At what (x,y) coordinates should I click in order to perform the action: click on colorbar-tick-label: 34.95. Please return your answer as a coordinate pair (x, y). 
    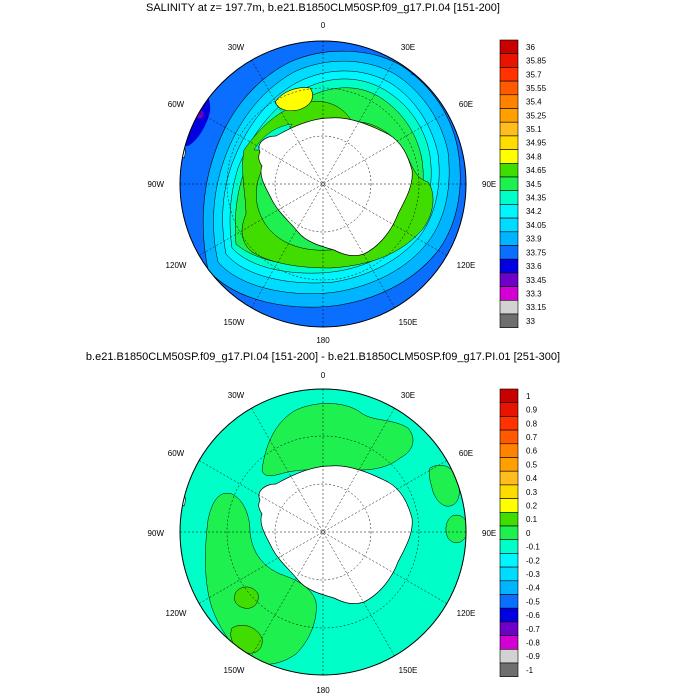
    Looking at the image, I should click on (536, 143).